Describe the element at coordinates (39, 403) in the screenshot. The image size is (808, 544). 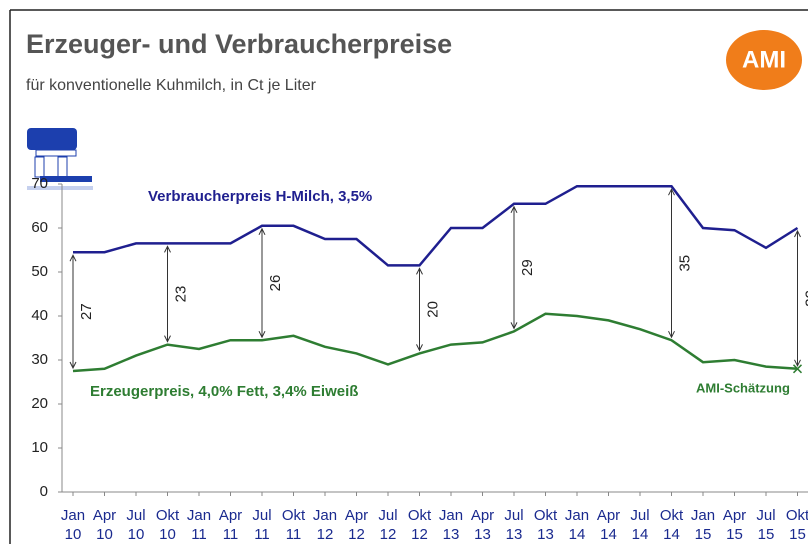
I see `y-tick-label: 20` at that location.